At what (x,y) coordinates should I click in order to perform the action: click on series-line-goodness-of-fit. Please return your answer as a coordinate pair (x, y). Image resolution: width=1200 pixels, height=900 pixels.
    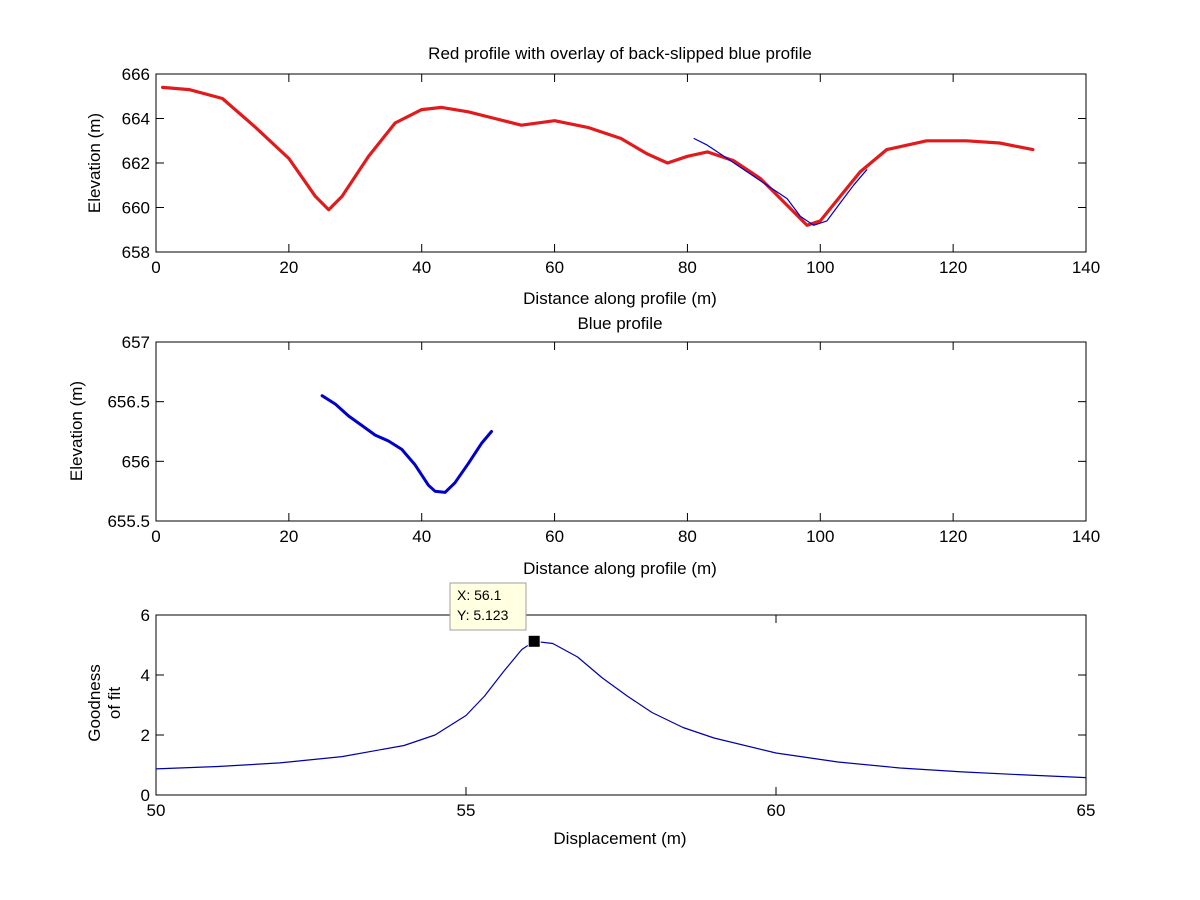
    Looking at the image, I should click on (621, 709).